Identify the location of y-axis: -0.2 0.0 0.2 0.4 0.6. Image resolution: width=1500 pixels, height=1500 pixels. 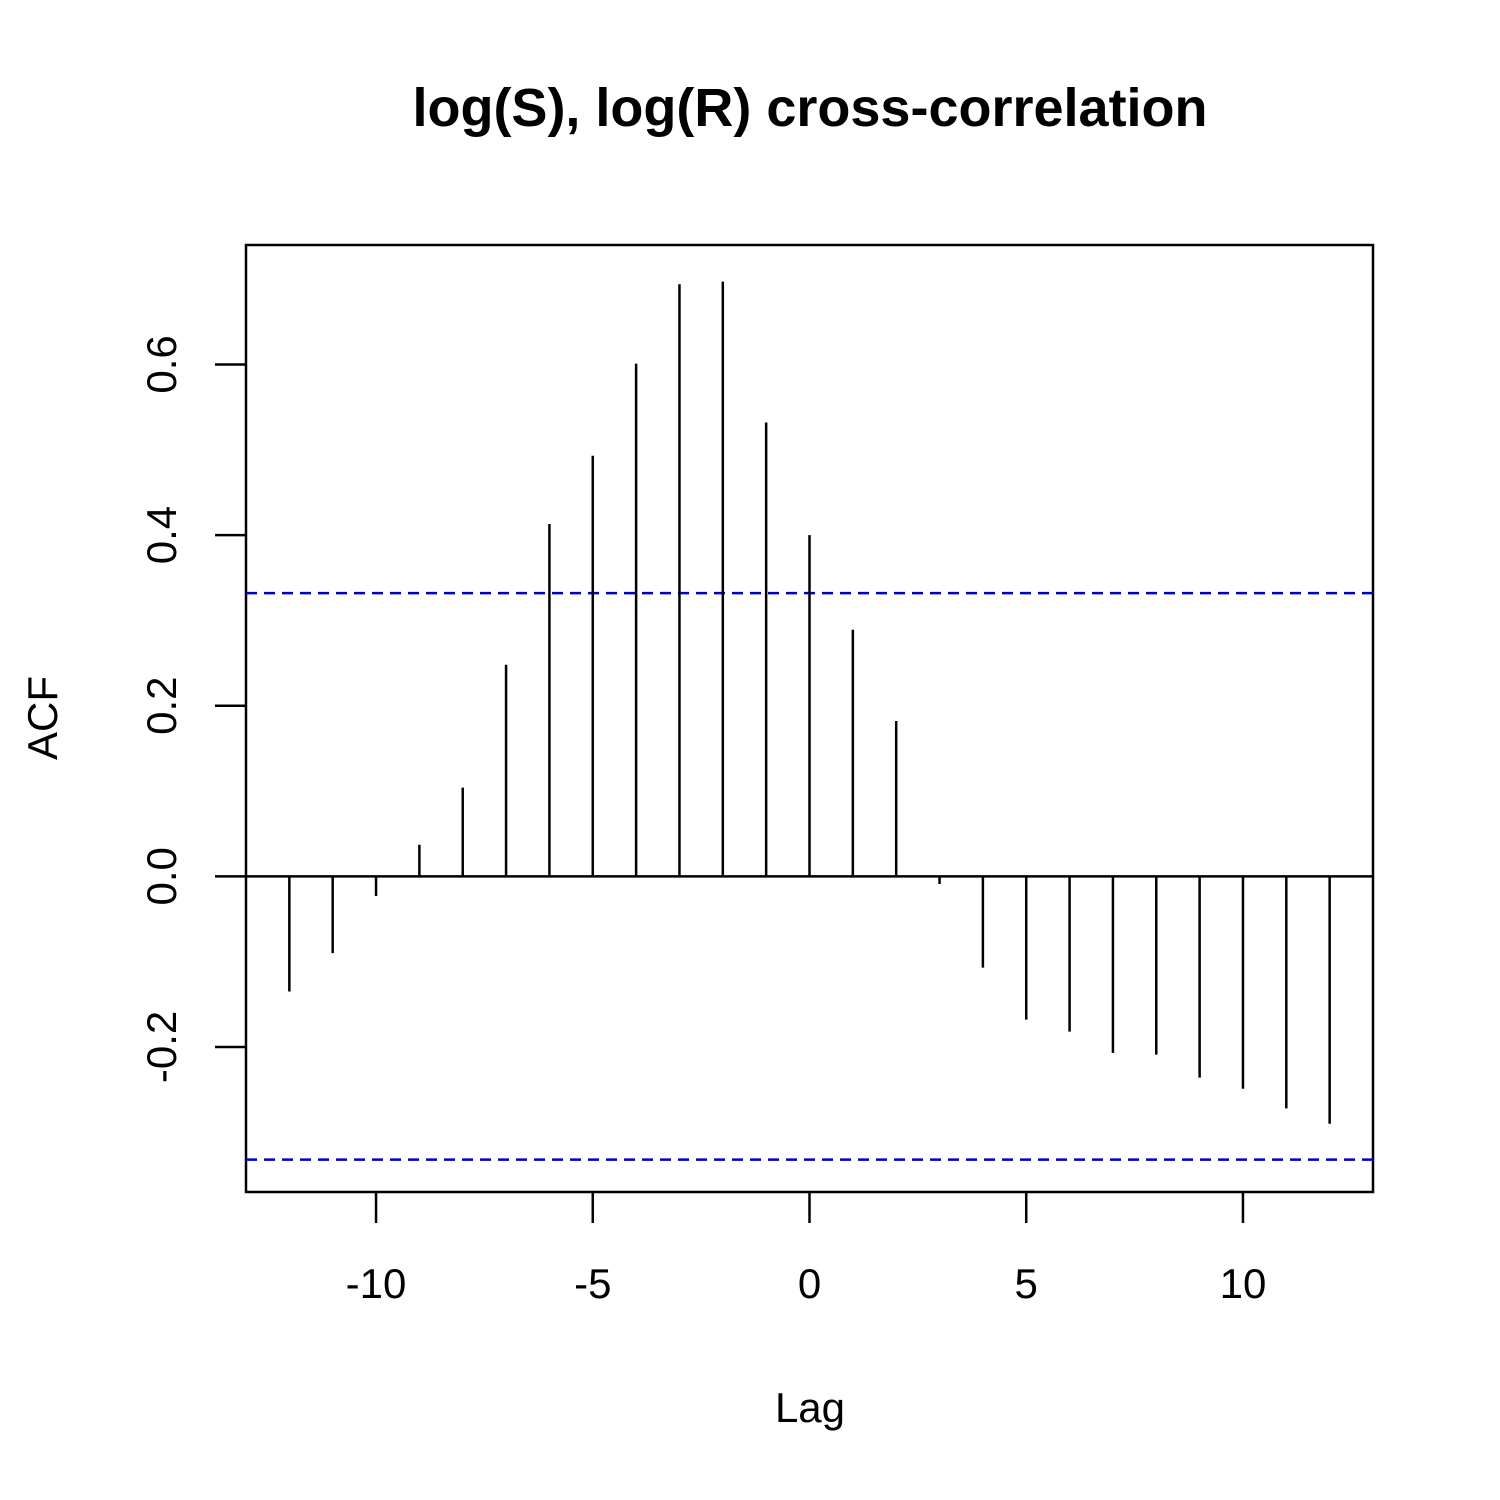
(192, 709).